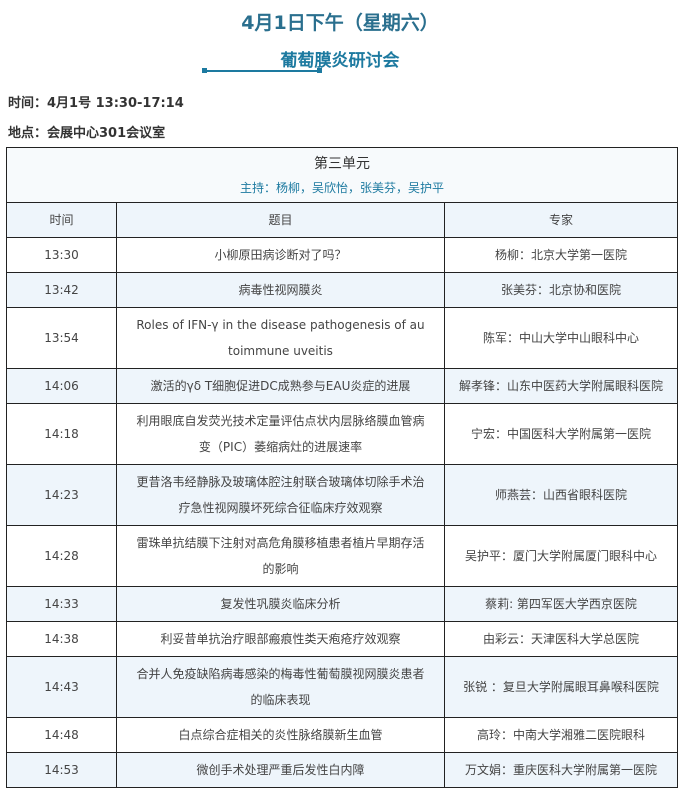 The height and width of the screenshot is (788, 680). What do you see at coordinates (561, 735) in the screenshot?
I see `speaker-cell: 高玲：中南大学湘雅二医院眼科` at bounding box center [561, 735].